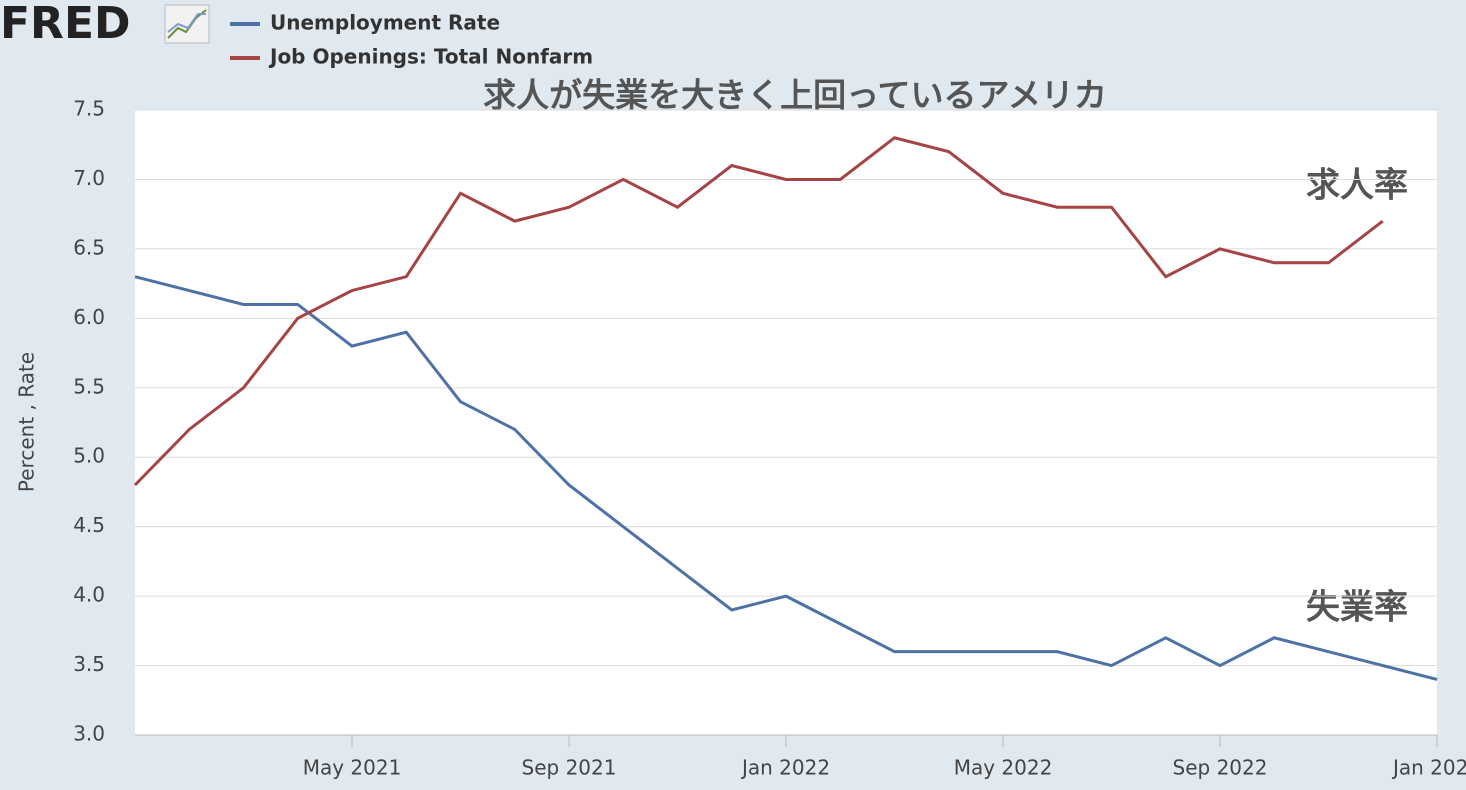  What do you see at coordinates (187, 24) in the screenshot?
I see `logo-icon` at bounding box center [187, 24].